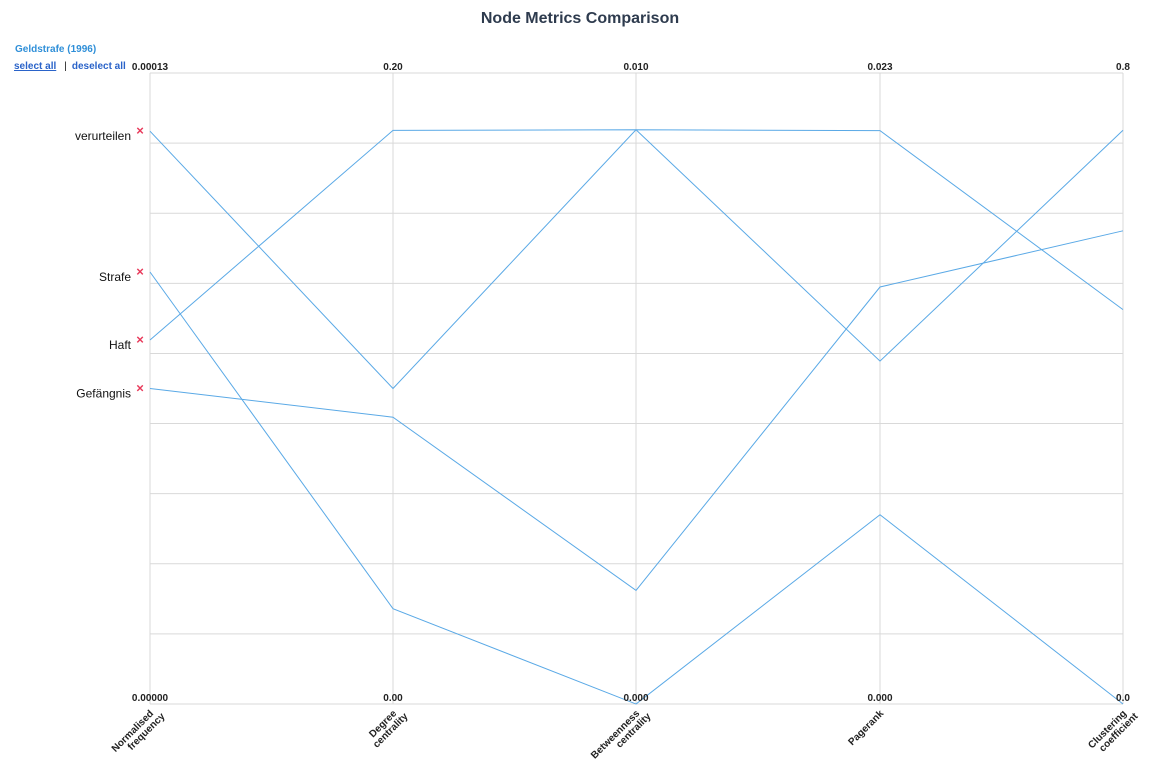 Image resolution: width=1160 pixels, height=768 pixels. I want to click on tick-label-max-2: 0.010, so click(635, 67).